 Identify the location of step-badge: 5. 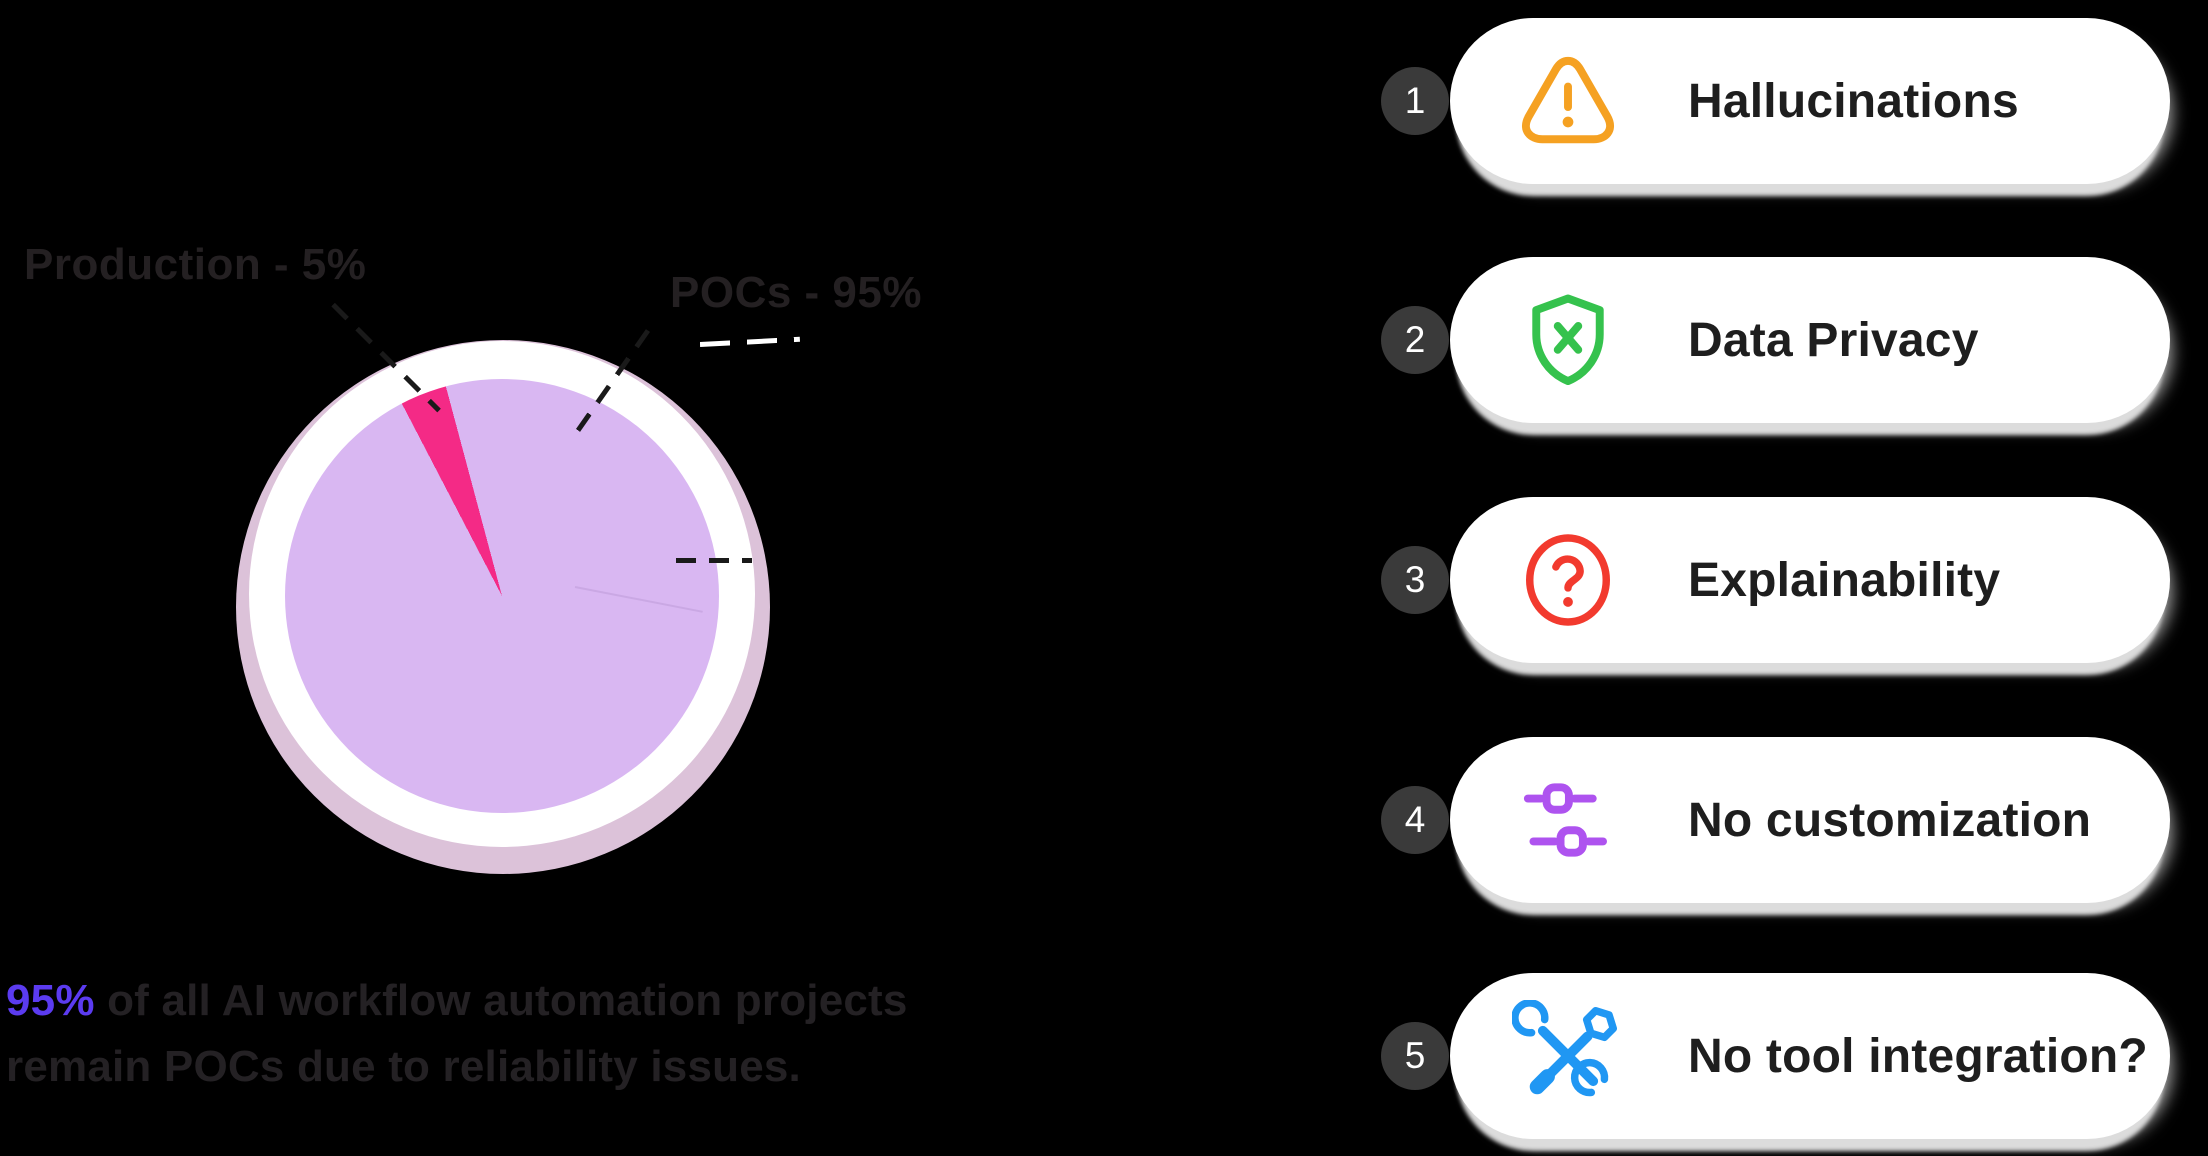
(1415, 1056).